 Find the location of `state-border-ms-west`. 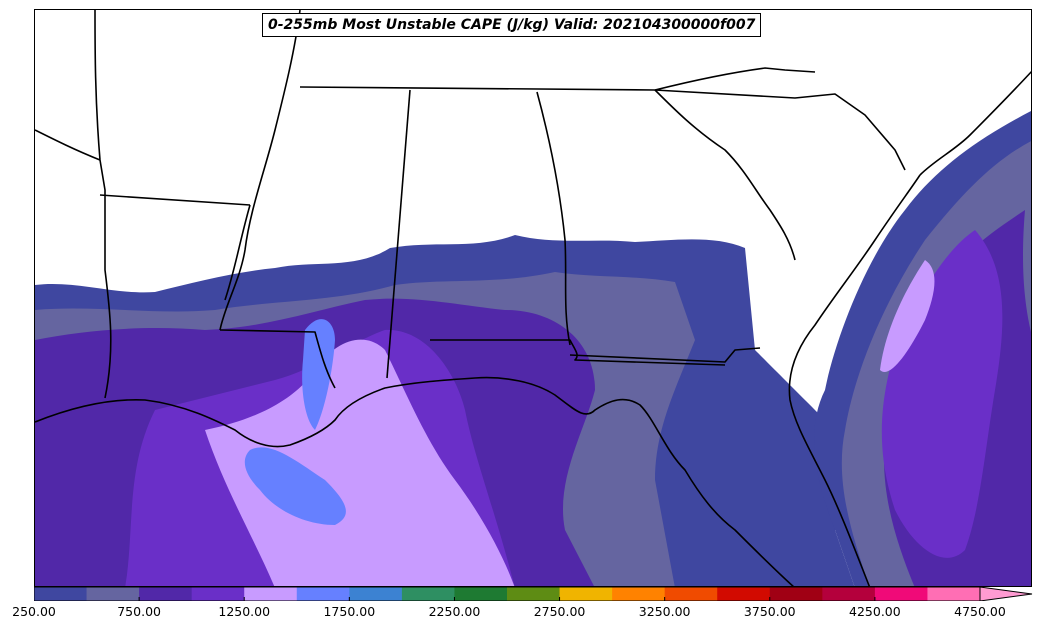

state-border-ms-west is located at coordinates (260, 170).